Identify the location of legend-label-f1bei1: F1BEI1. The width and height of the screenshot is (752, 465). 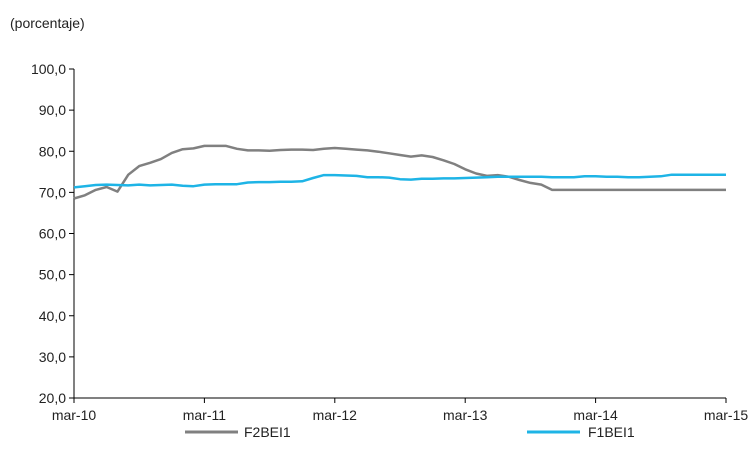
(611, 432).